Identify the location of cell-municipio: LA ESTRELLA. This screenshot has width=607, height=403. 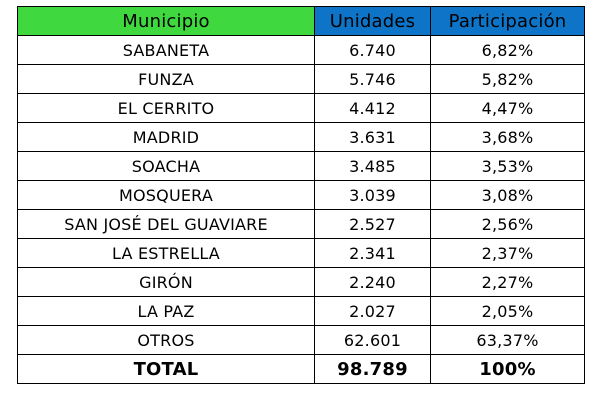
(166, 253).